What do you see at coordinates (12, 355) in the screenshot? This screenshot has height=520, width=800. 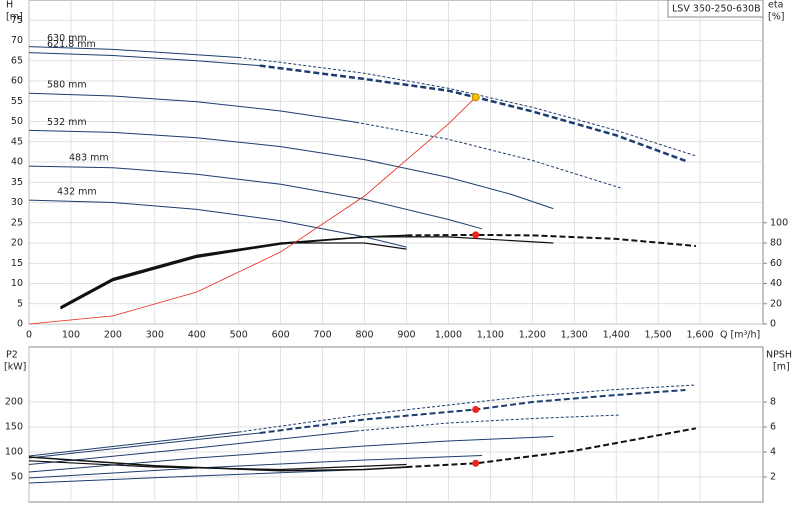 I see `y-axis-label: P2` at bounding box center [12, 355].